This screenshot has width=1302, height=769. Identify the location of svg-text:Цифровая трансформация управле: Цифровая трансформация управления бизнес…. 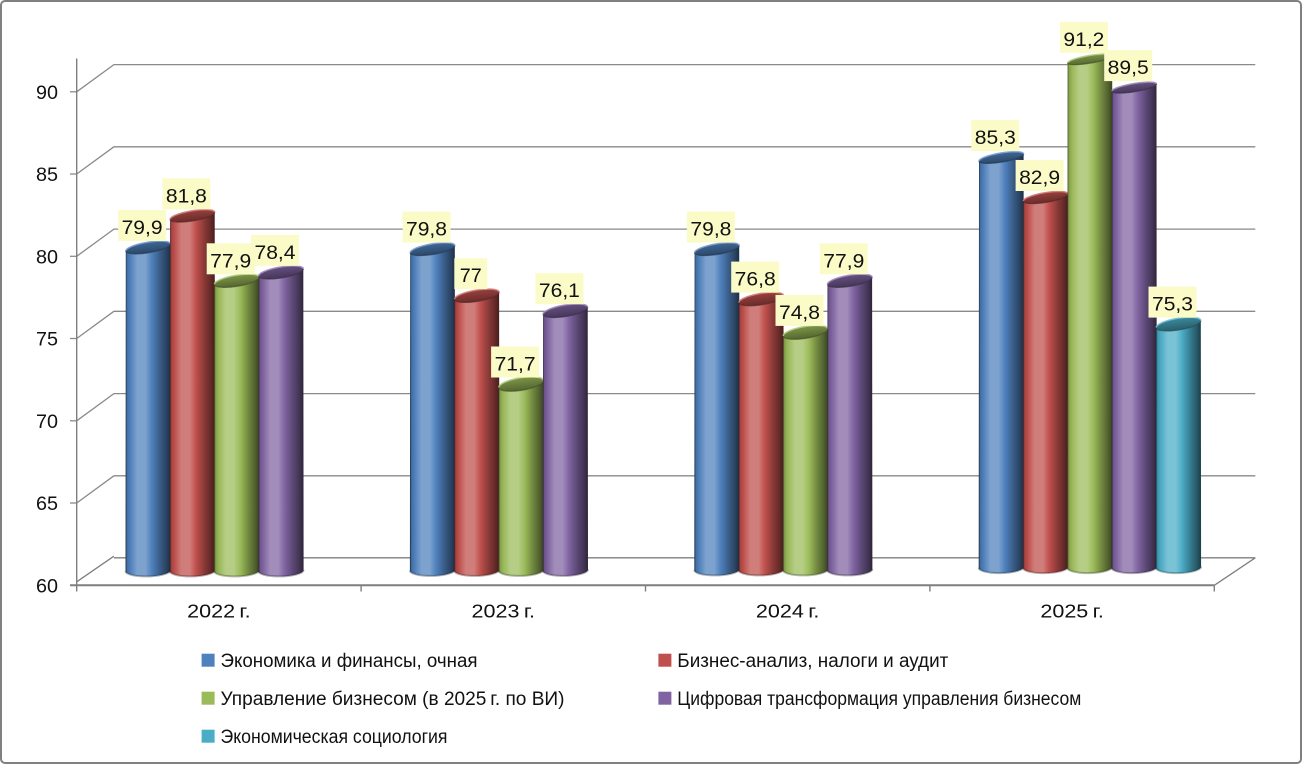
(879, 699).